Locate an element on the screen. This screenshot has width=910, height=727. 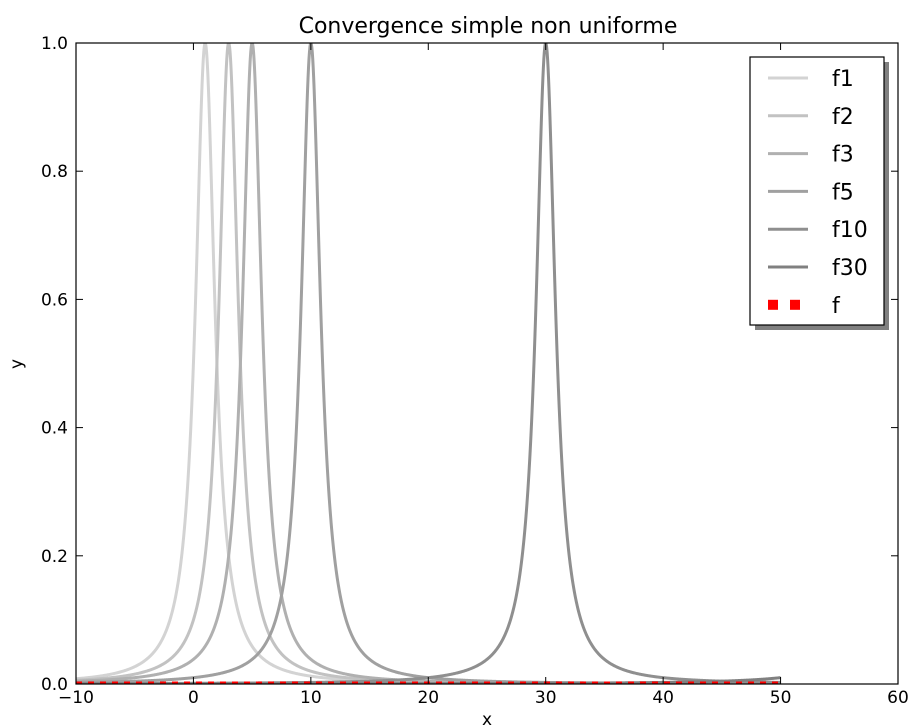
y-tick-label: 0.6 is located at coordinates (54, 300).